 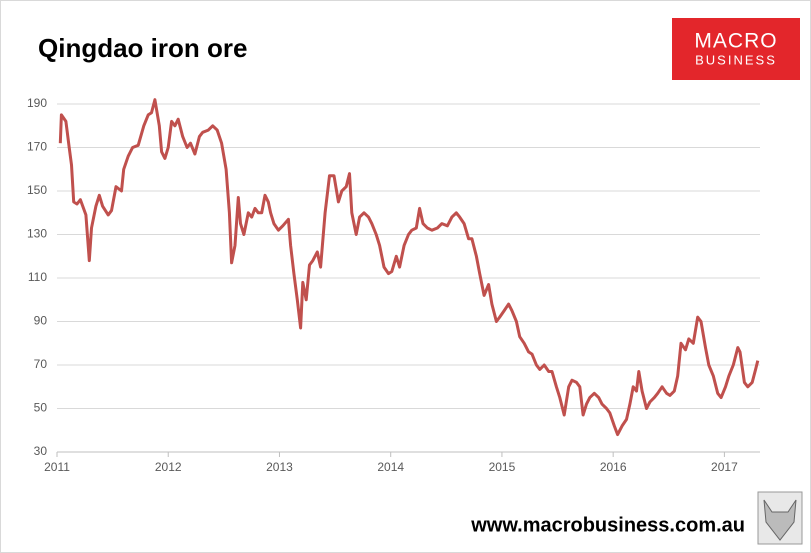 I want to click on logo-top: MACRO, so click(x=735, y=41).